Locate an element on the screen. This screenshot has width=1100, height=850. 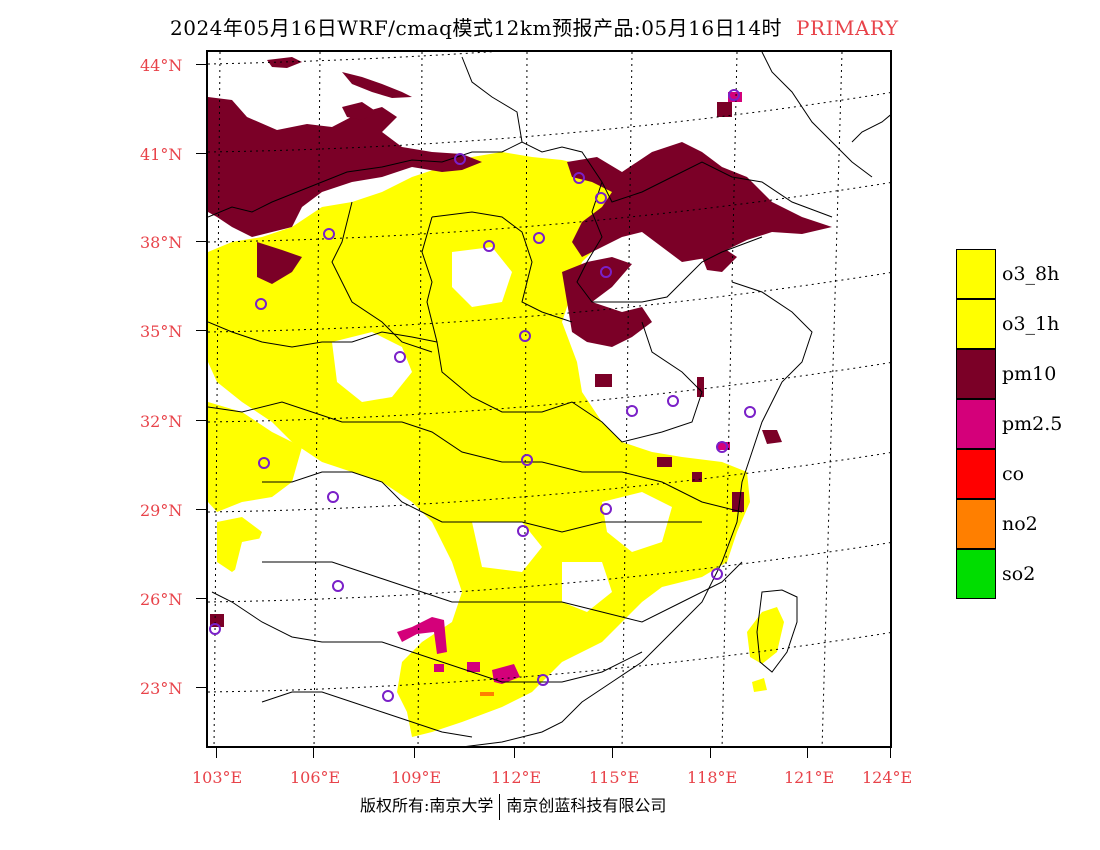
legend-item-o3-1h: o3_1h is located at coordinates (1026, 324).